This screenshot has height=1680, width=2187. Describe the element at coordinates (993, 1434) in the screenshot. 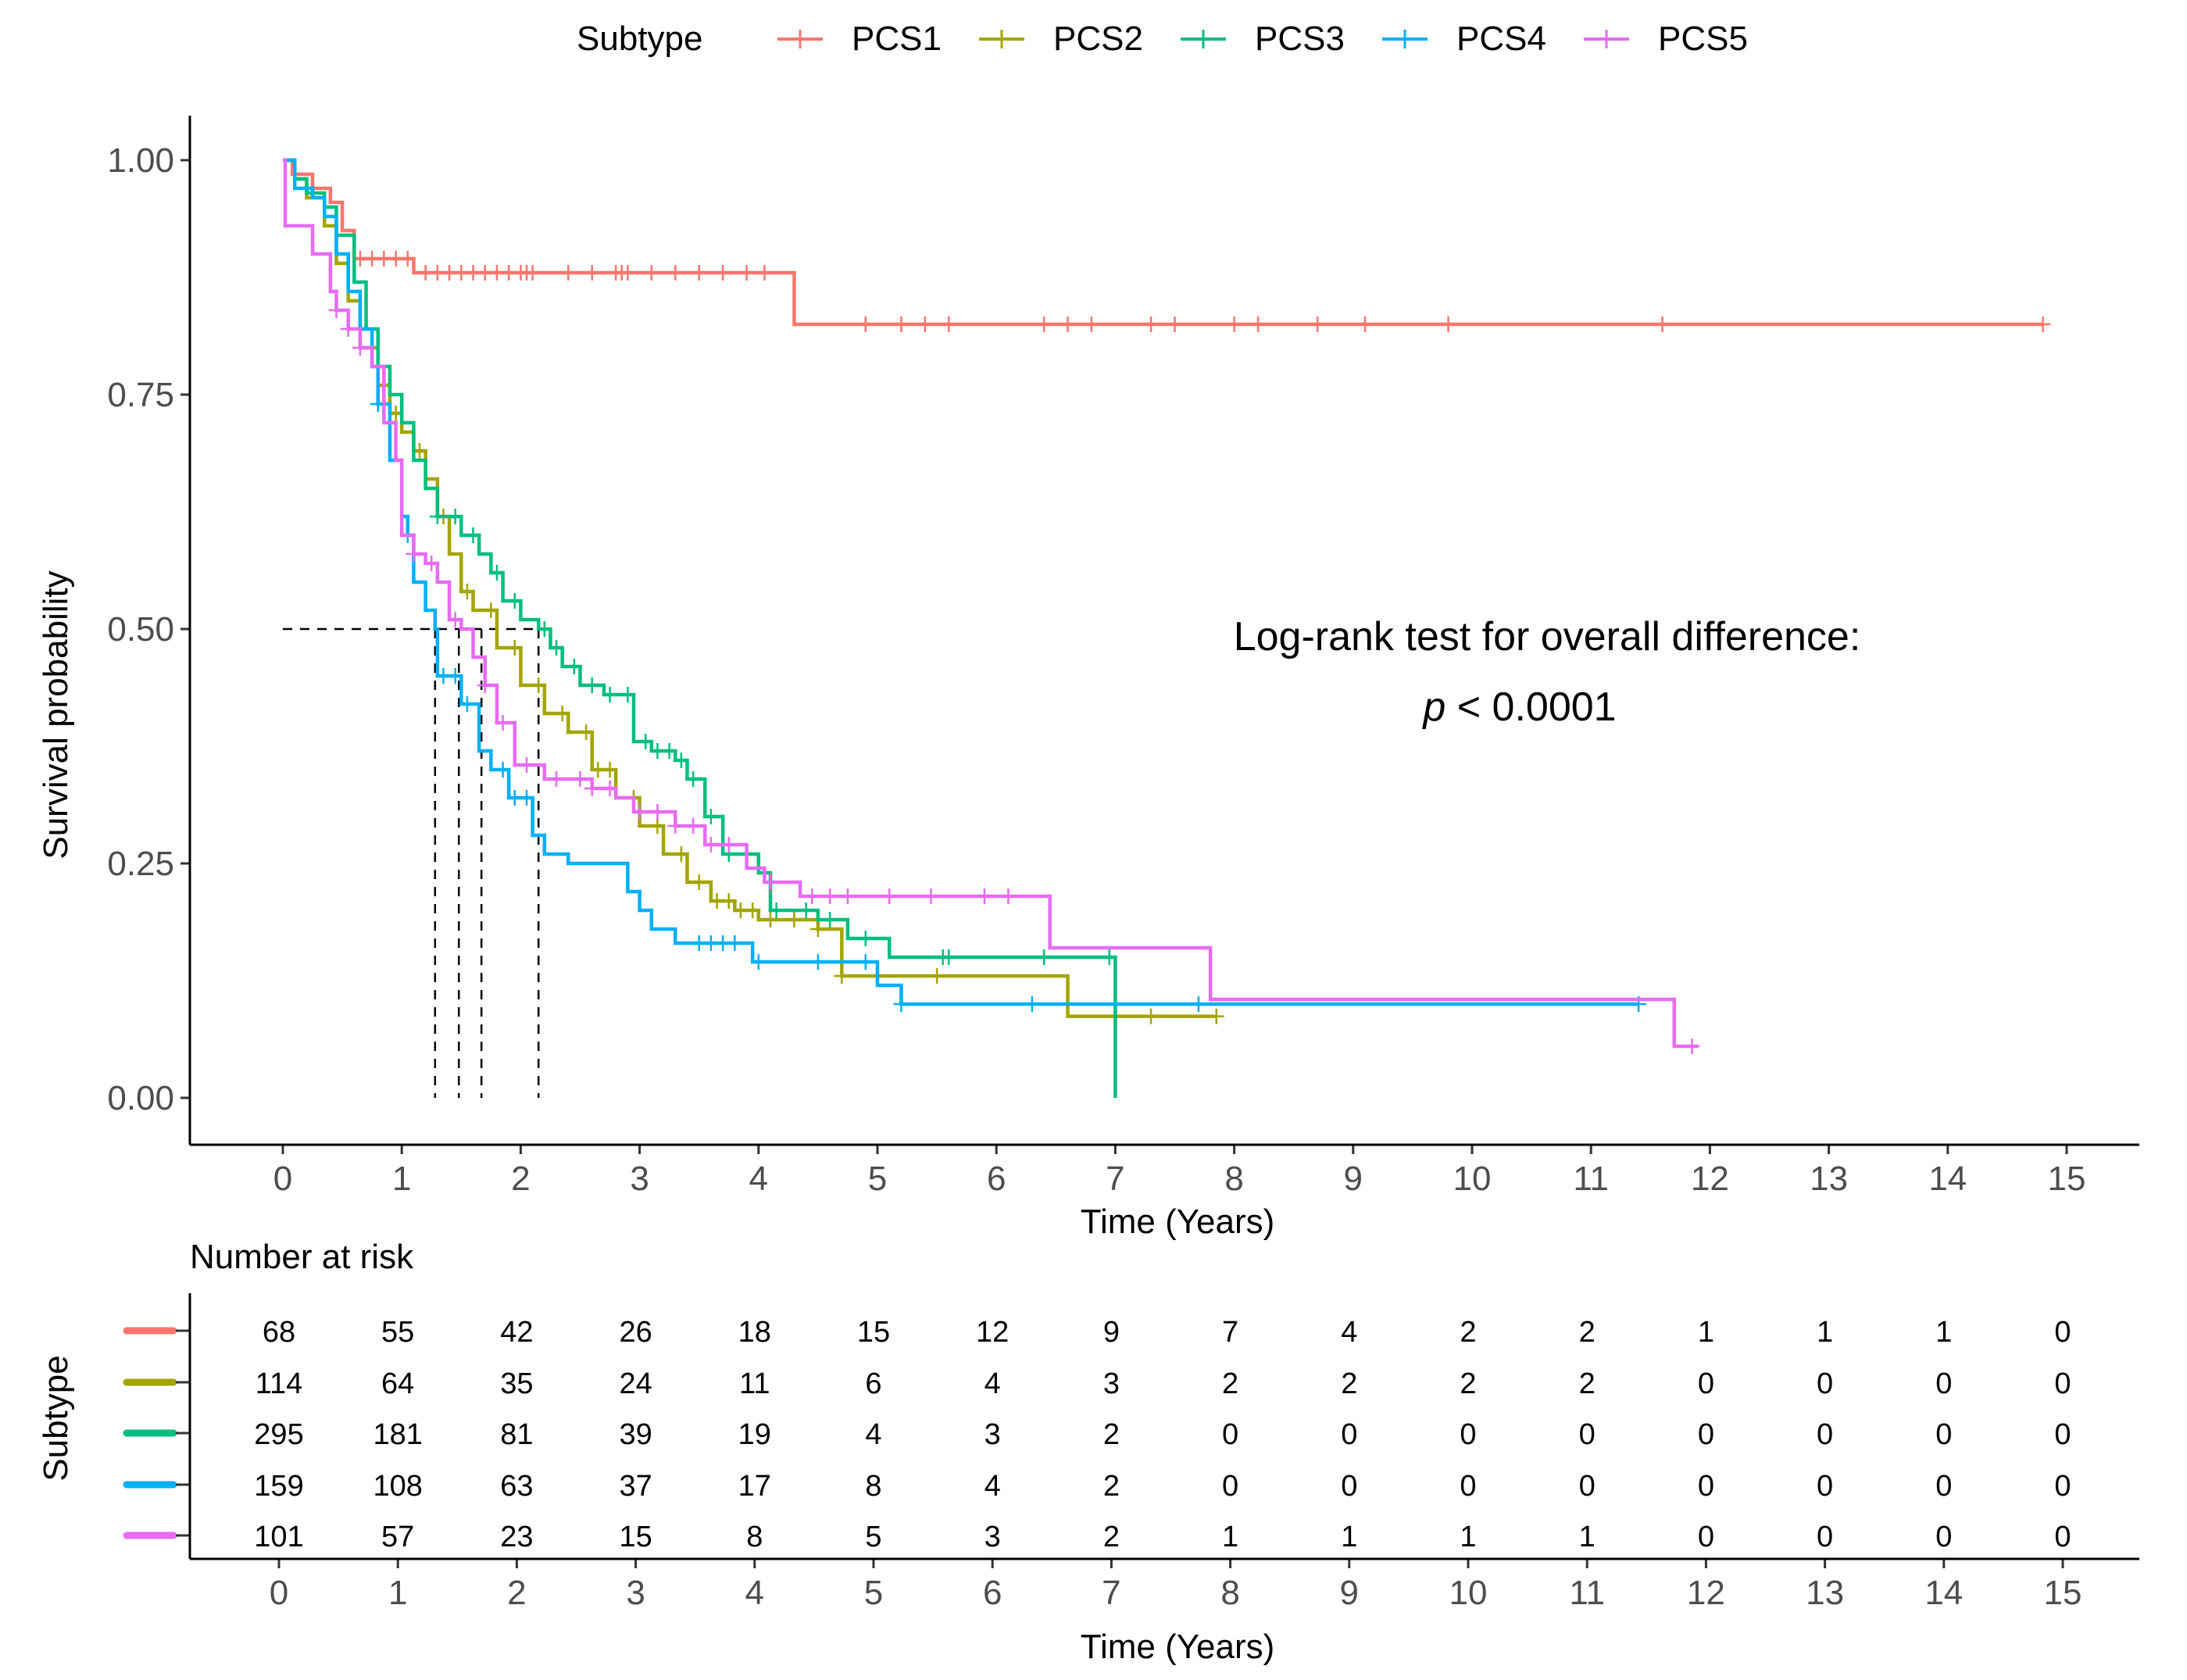

I see `risk-cell: 3` at that location.